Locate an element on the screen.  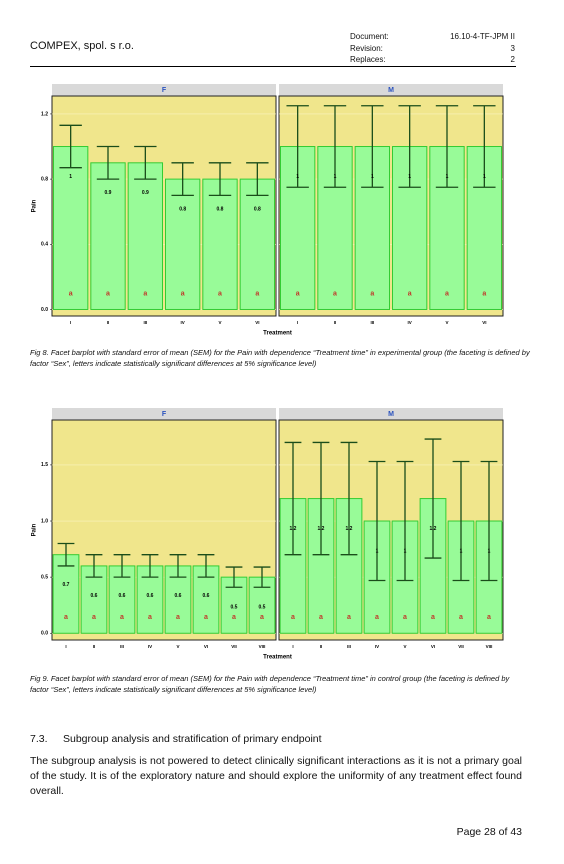
y-tick-label: 1.5 is located at coordinates (44, 465).